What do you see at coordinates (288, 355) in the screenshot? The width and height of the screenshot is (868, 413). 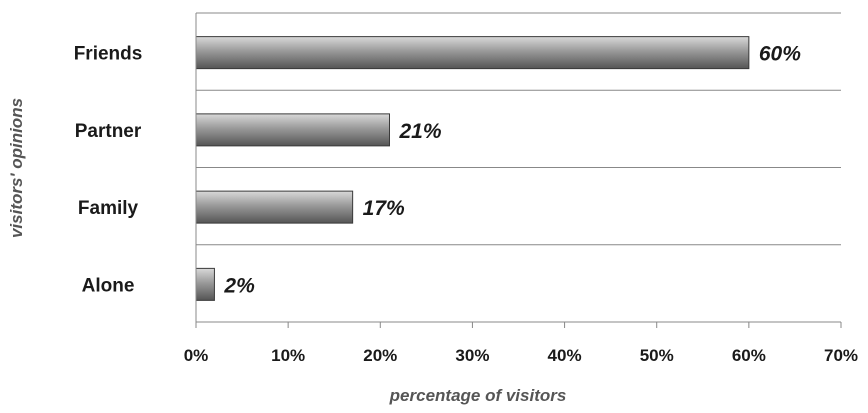 I see `x-tick-label: 10%` at bounding box center [288, 355].